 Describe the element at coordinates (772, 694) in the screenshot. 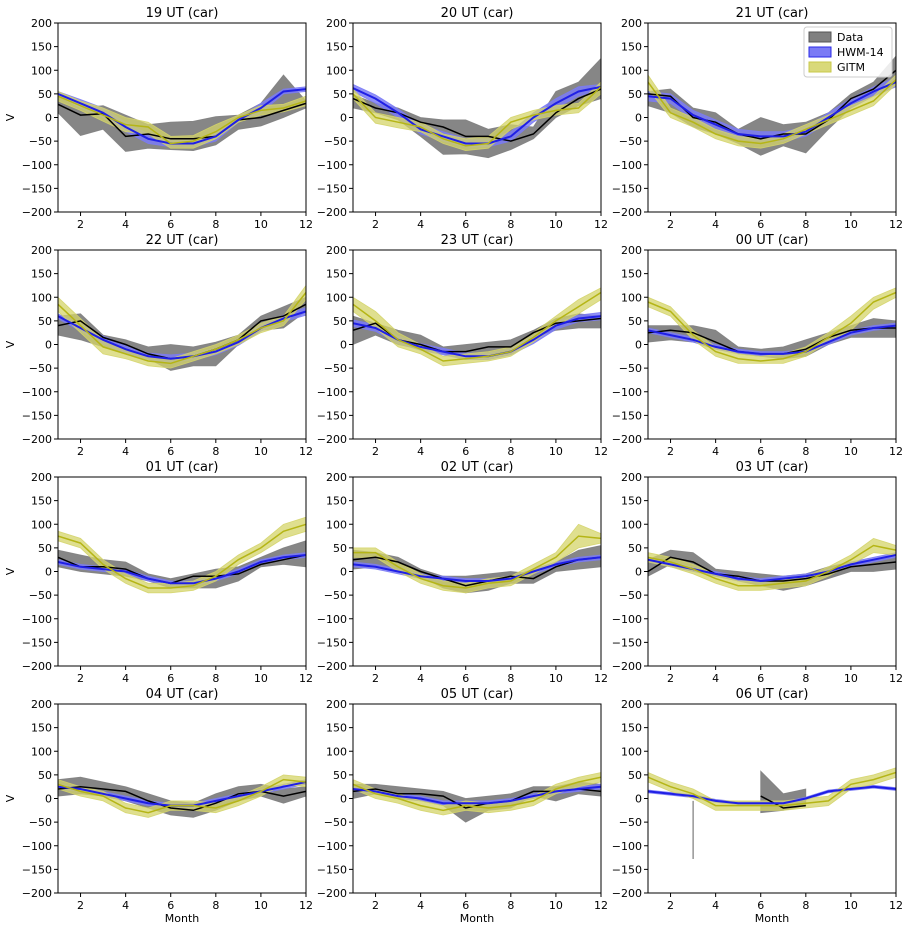

I see `panel-title: 06 UT (car)` at that location.